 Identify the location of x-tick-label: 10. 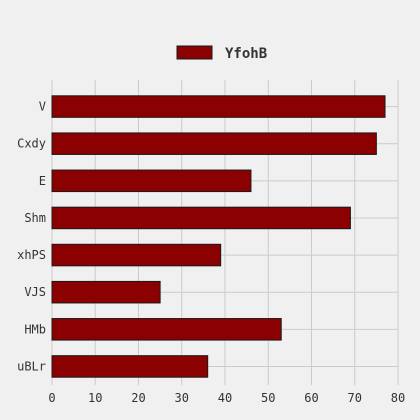
(95, 398).